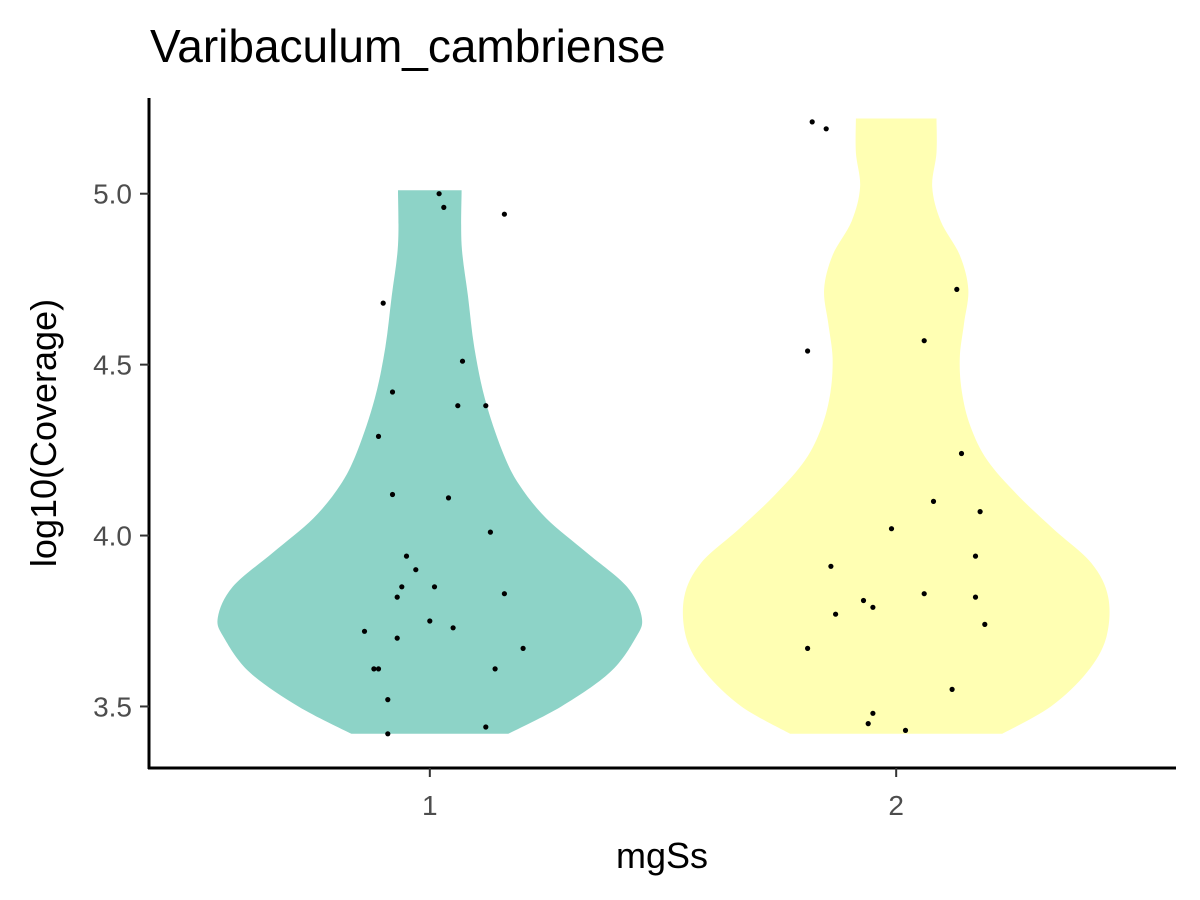  Describe the element at coordinates (112, 536) in the screenshot. I see `y-tick-label: 4.0` at that location.